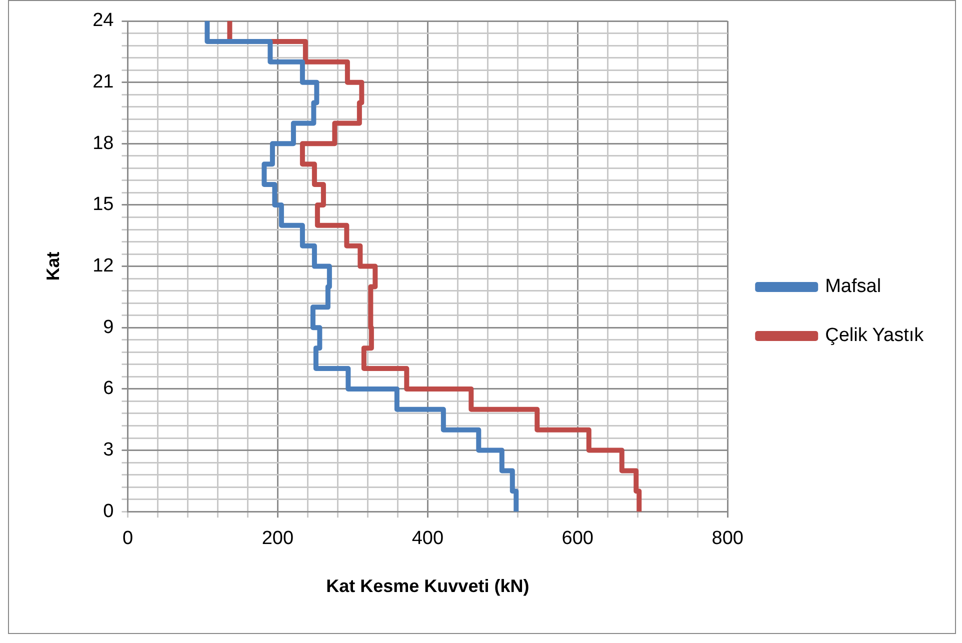 The image size is (962, 643). What do you see at coordinates (578, 539) in the screenshot?
I see `x-tick-label: 600` at bounding box center [578, 539].